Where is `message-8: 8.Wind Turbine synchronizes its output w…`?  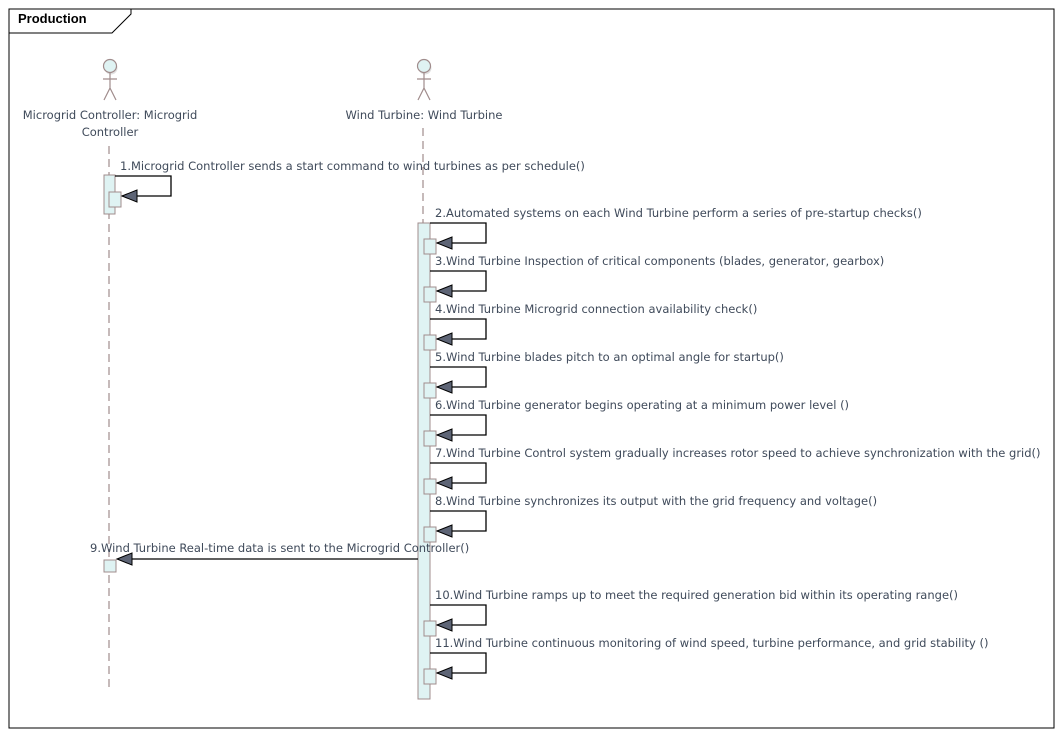
message-8: 8.Wind Turbine synchronizes its output w… is located at coordinates (650, 518).